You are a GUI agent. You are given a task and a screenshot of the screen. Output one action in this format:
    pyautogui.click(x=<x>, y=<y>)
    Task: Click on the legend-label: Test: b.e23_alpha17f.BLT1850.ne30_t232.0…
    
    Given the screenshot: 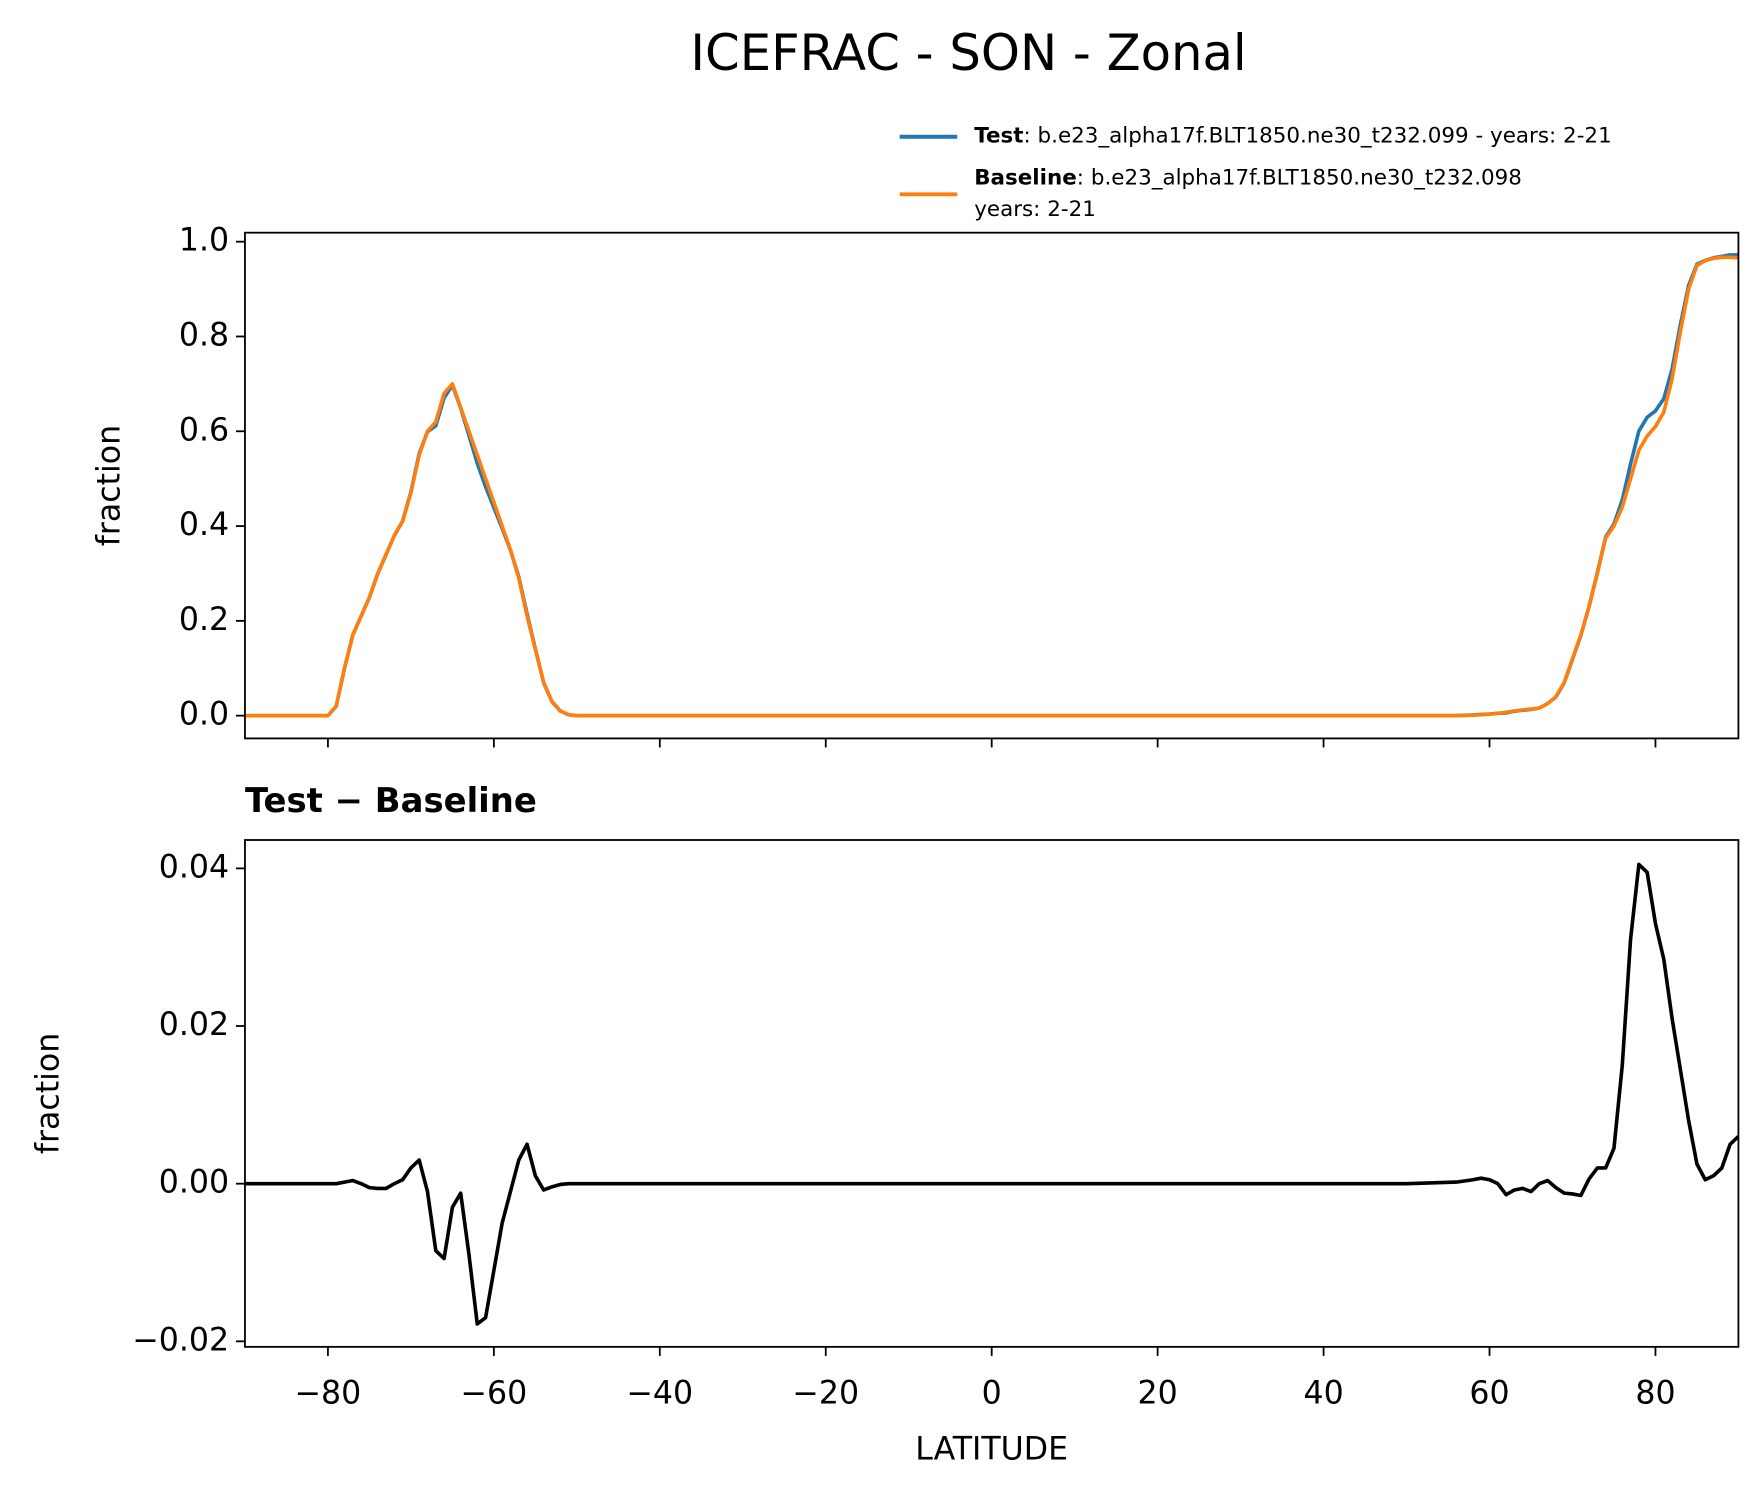 What is the action you would take?
    pyautogui.click(x=1293, y=136)
    